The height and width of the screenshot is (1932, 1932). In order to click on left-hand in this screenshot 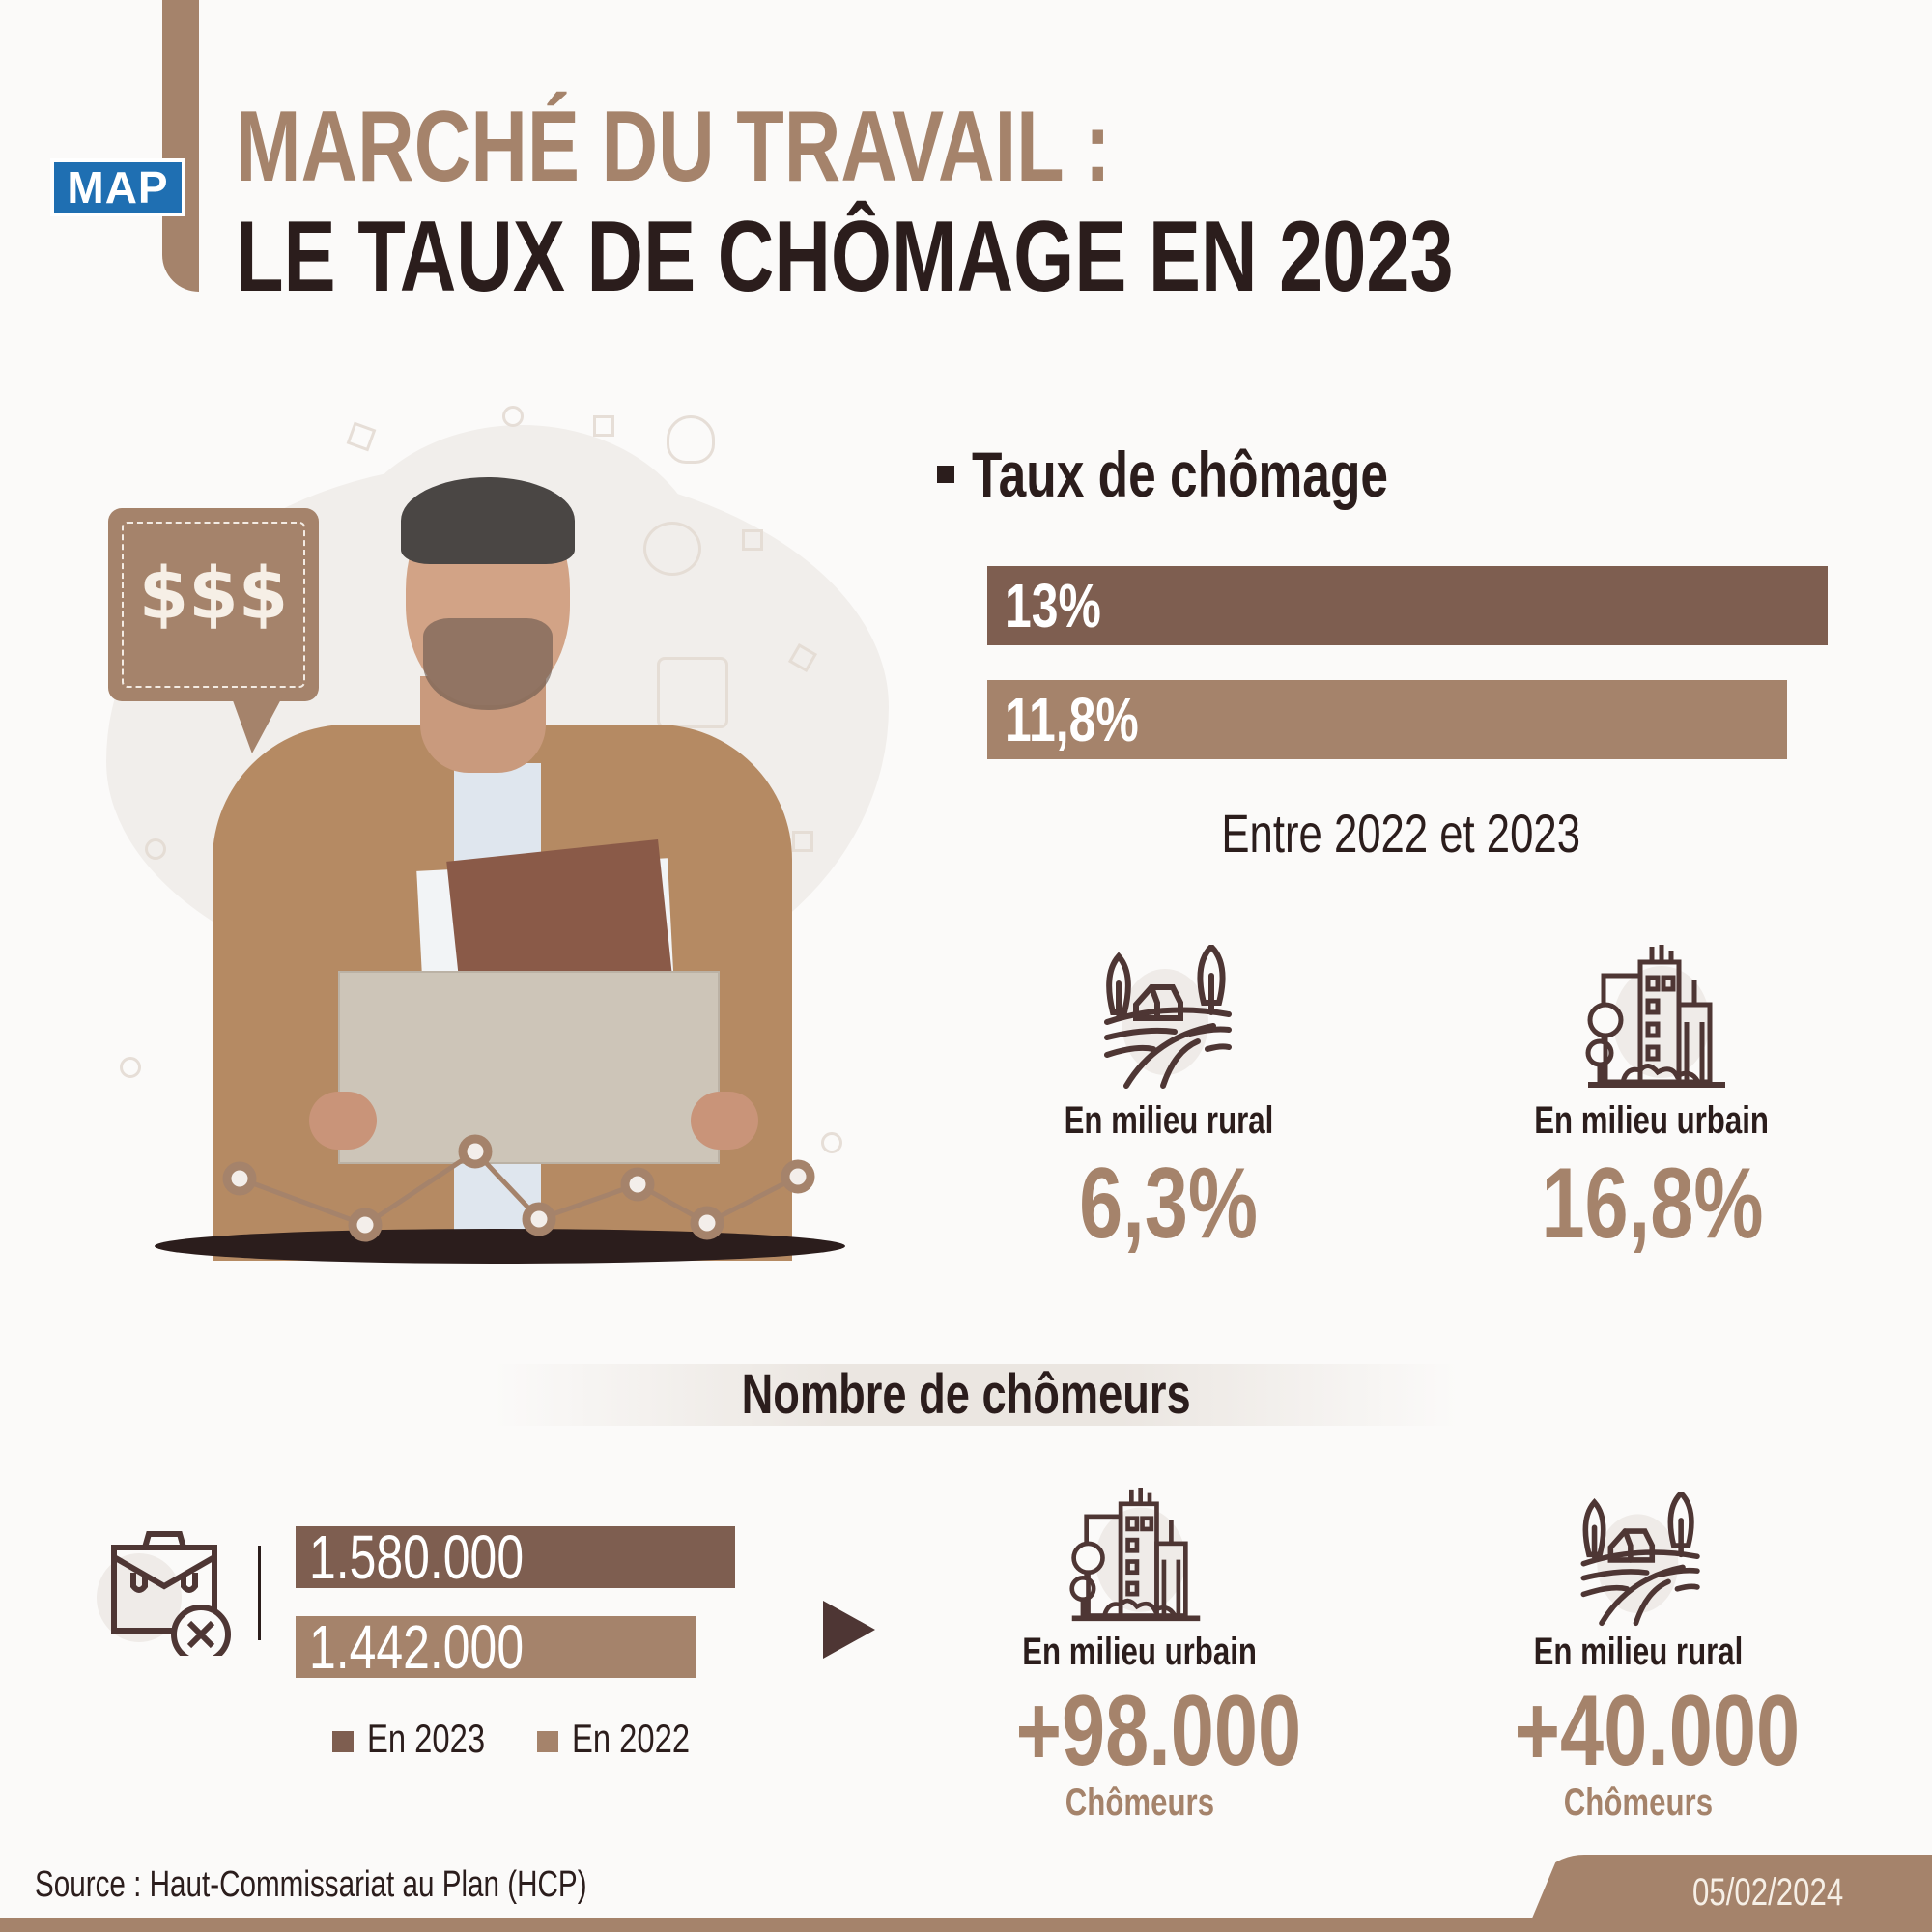, I will do `click(343, 1121)`.